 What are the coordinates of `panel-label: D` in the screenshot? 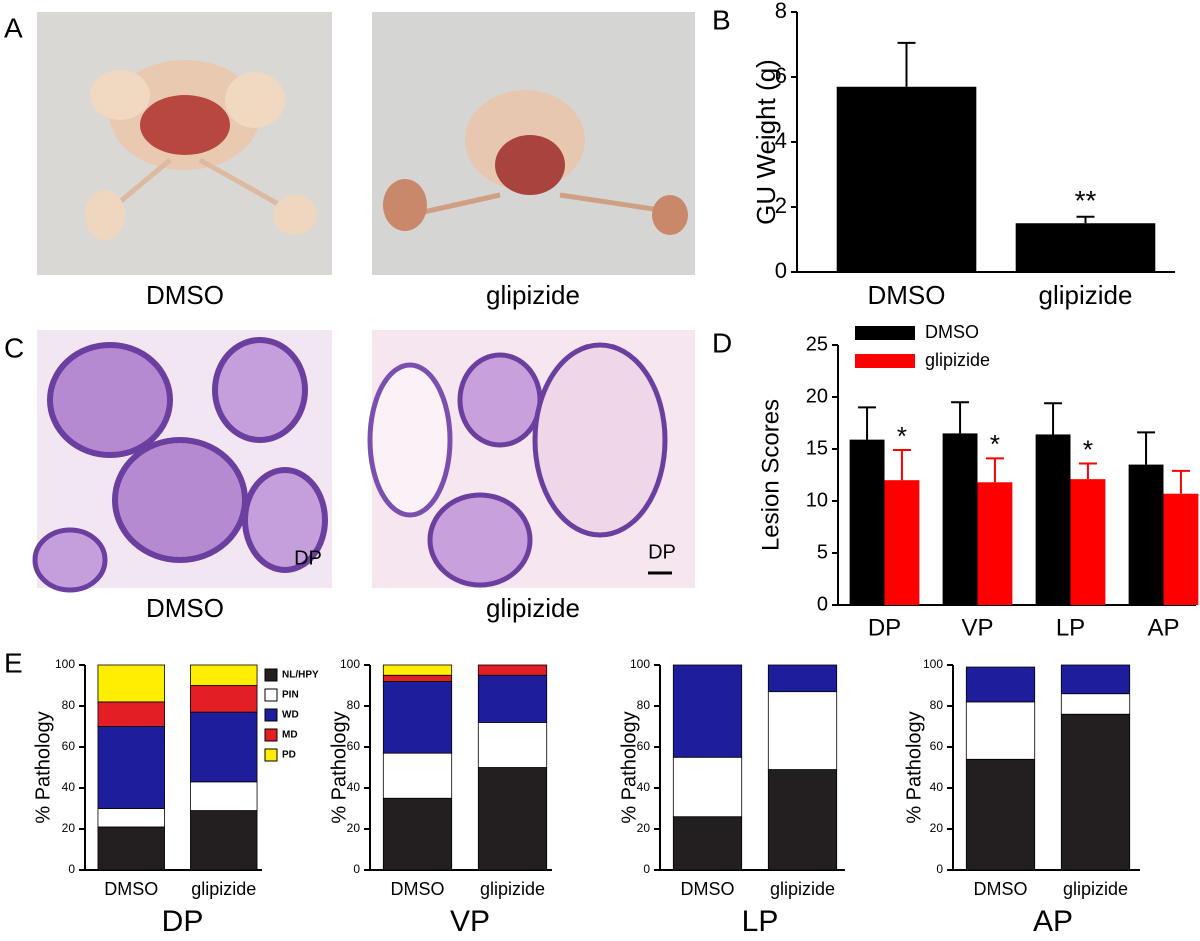 It's located at (722, 342).